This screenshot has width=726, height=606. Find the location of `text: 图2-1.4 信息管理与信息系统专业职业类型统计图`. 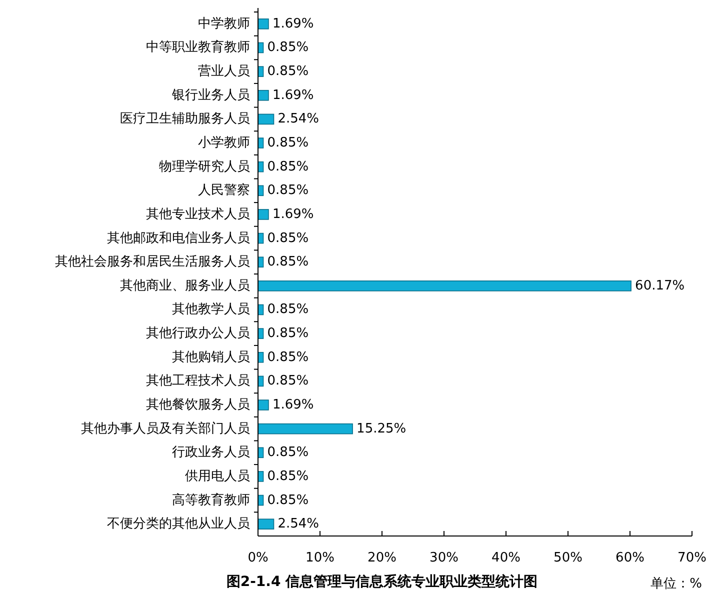

text: 图2-1.4 信息管理与信息系统专业职业类型统计图 is located at coordinates (382, 581).